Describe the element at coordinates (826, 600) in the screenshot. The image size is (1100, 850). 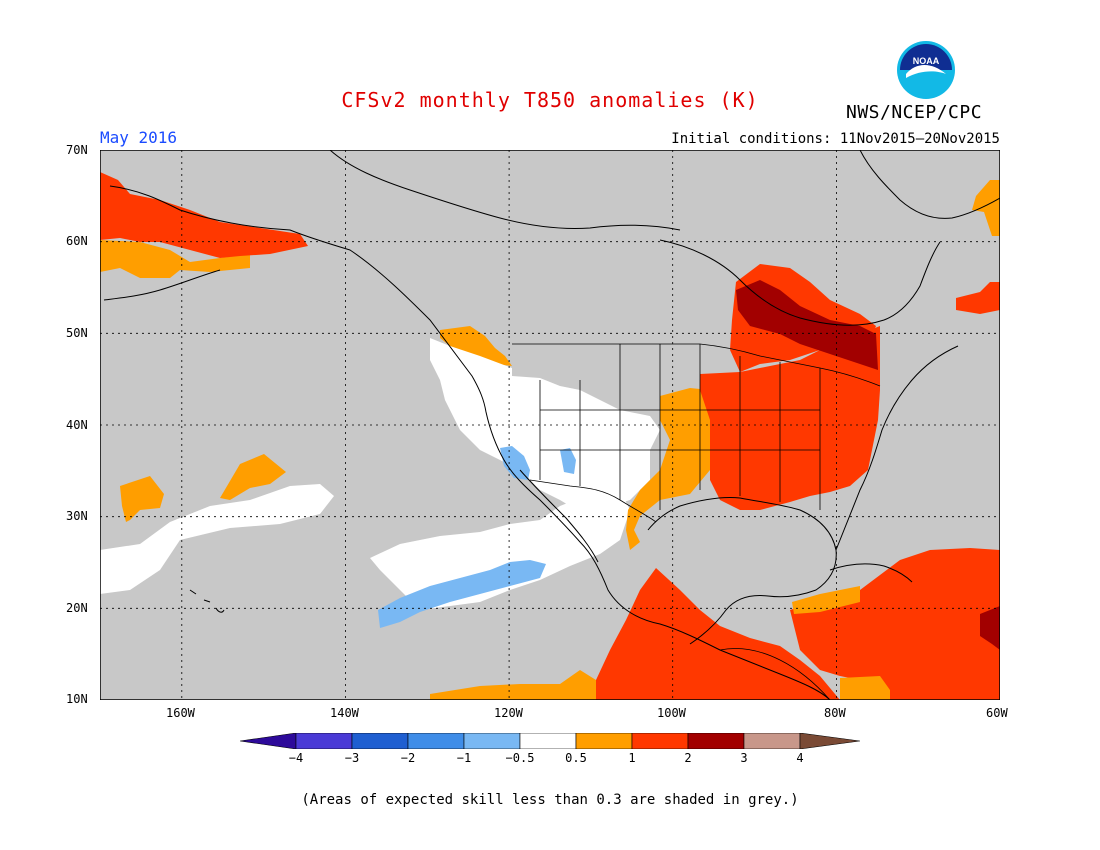
I see `caribbean-orange` at that location.